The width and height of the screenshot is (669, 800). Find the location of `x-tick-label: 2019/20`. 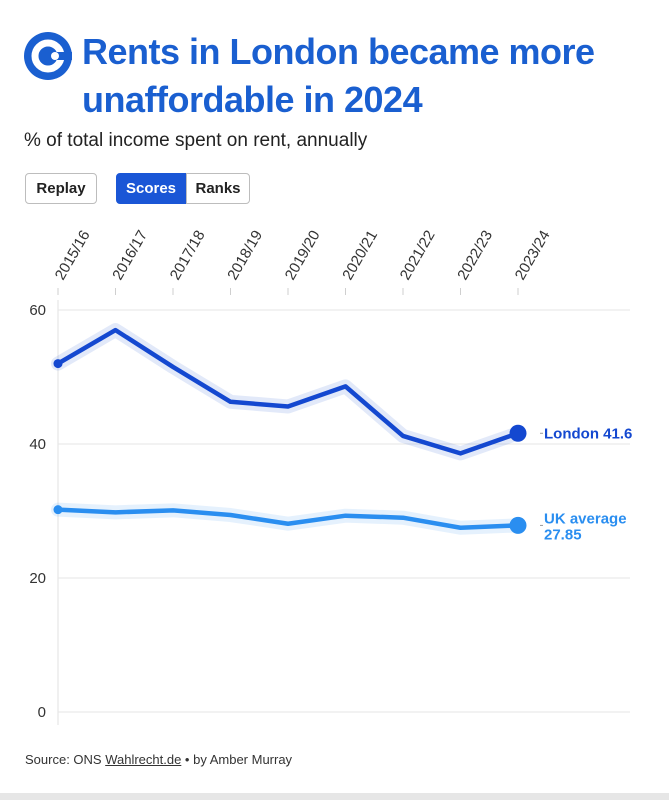

x-tick-label: 2019/20 is located at coordinates (303, 255).